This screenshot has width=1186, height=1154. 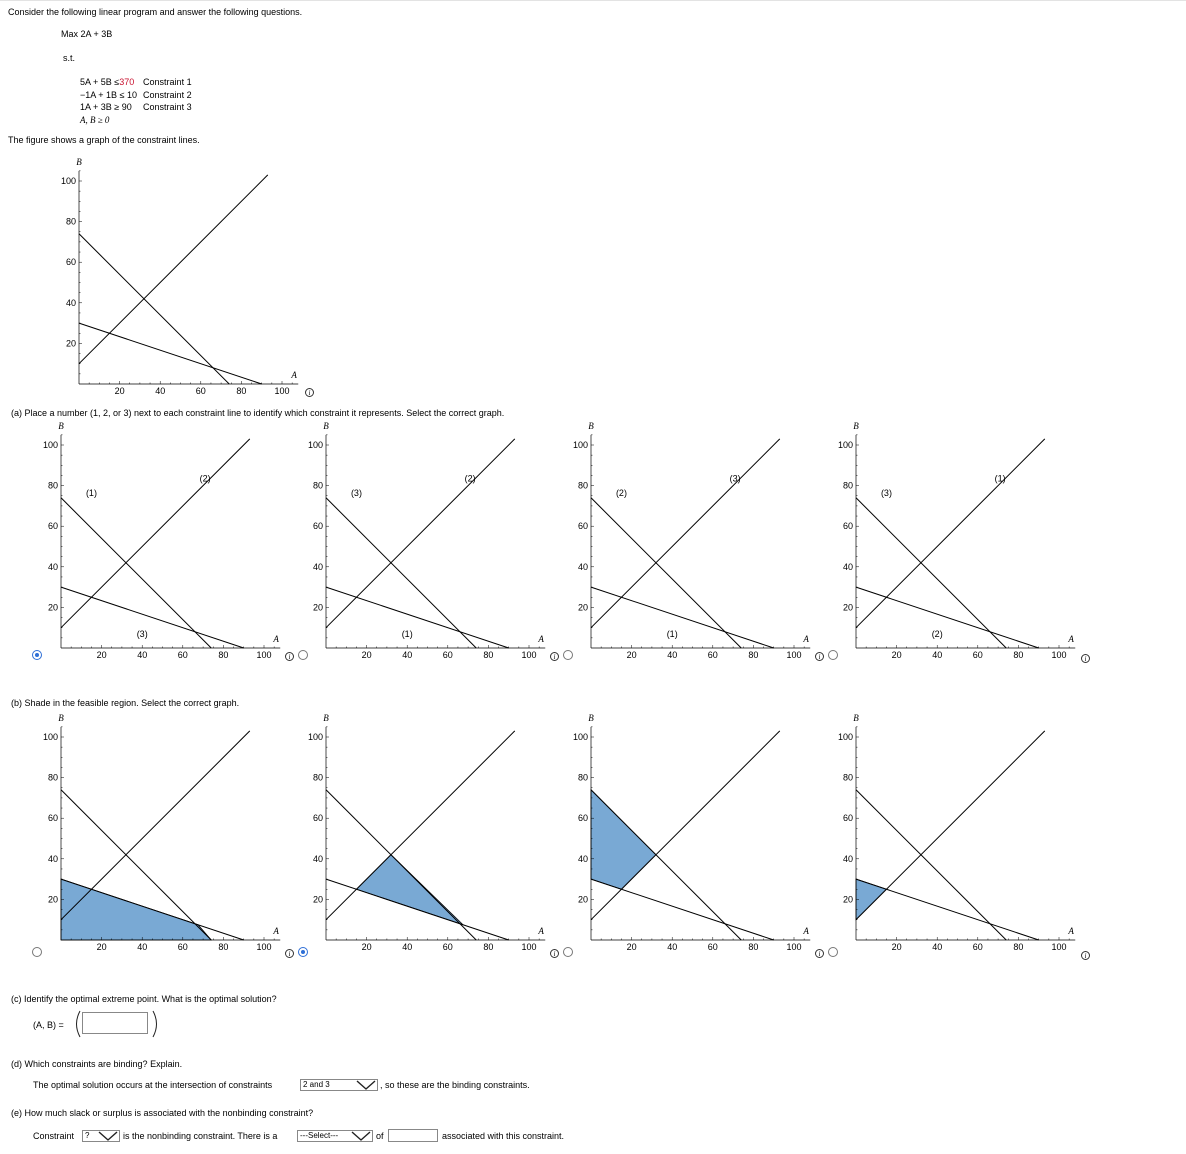 I want to click on subject-to: s.t., so click(x=69, y=58).